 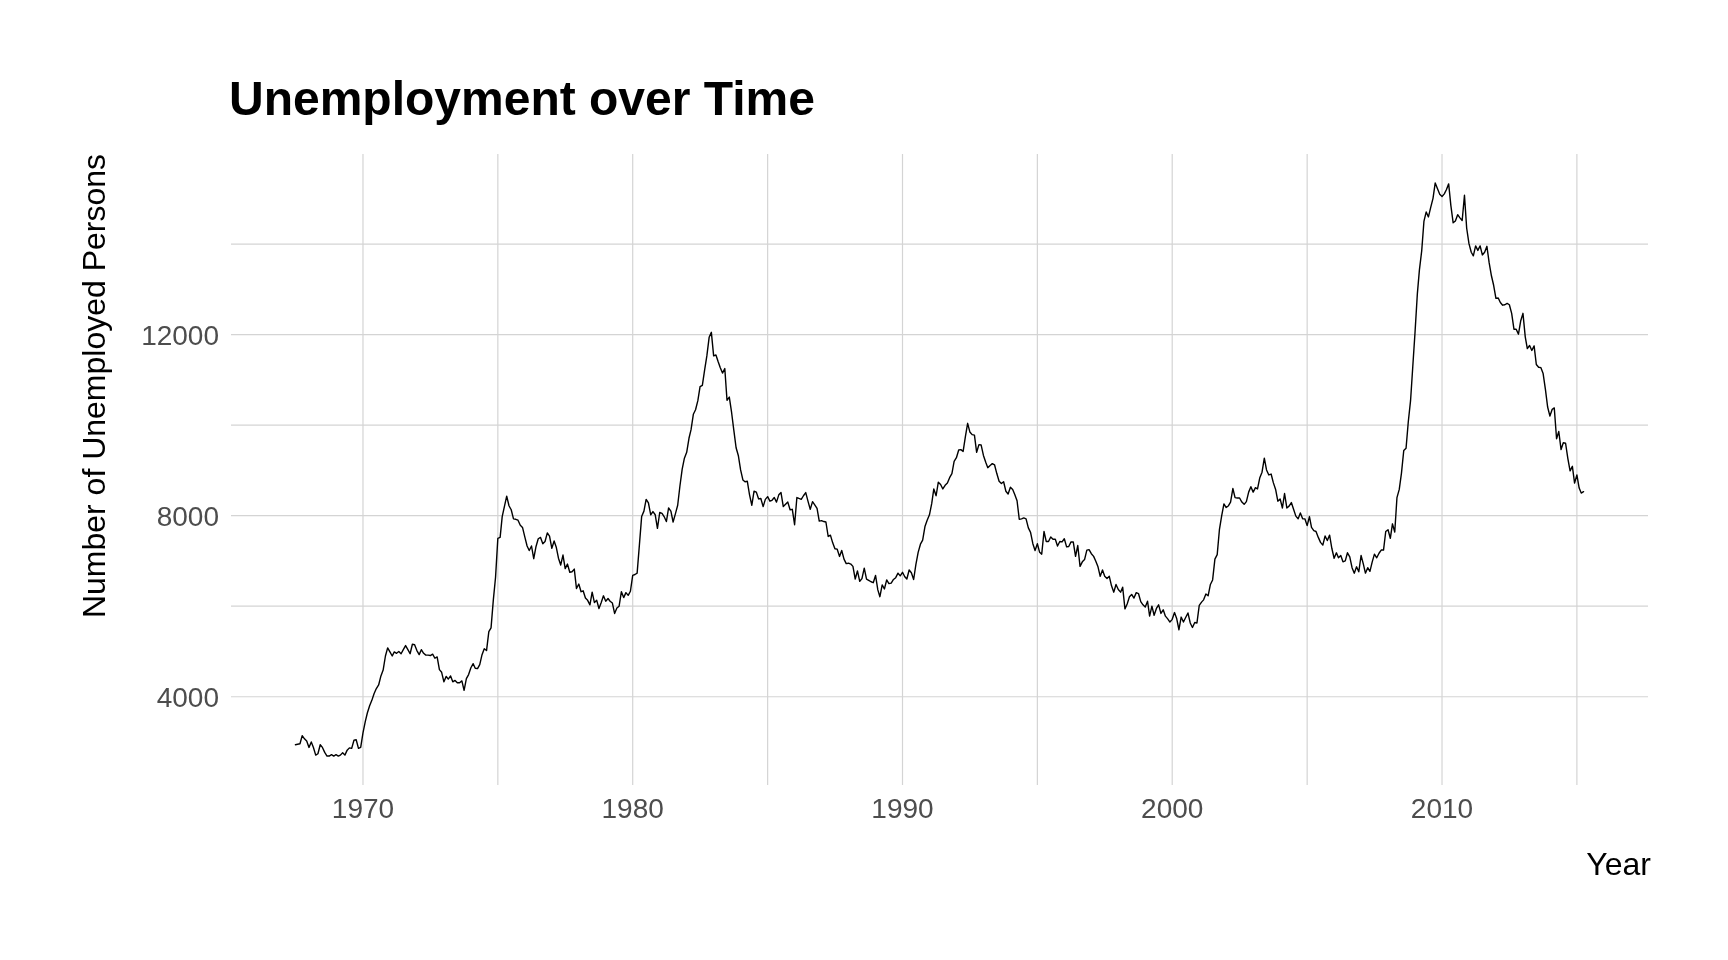 I want to click on x-tick-label: 1990, so click(x=902, y=808).